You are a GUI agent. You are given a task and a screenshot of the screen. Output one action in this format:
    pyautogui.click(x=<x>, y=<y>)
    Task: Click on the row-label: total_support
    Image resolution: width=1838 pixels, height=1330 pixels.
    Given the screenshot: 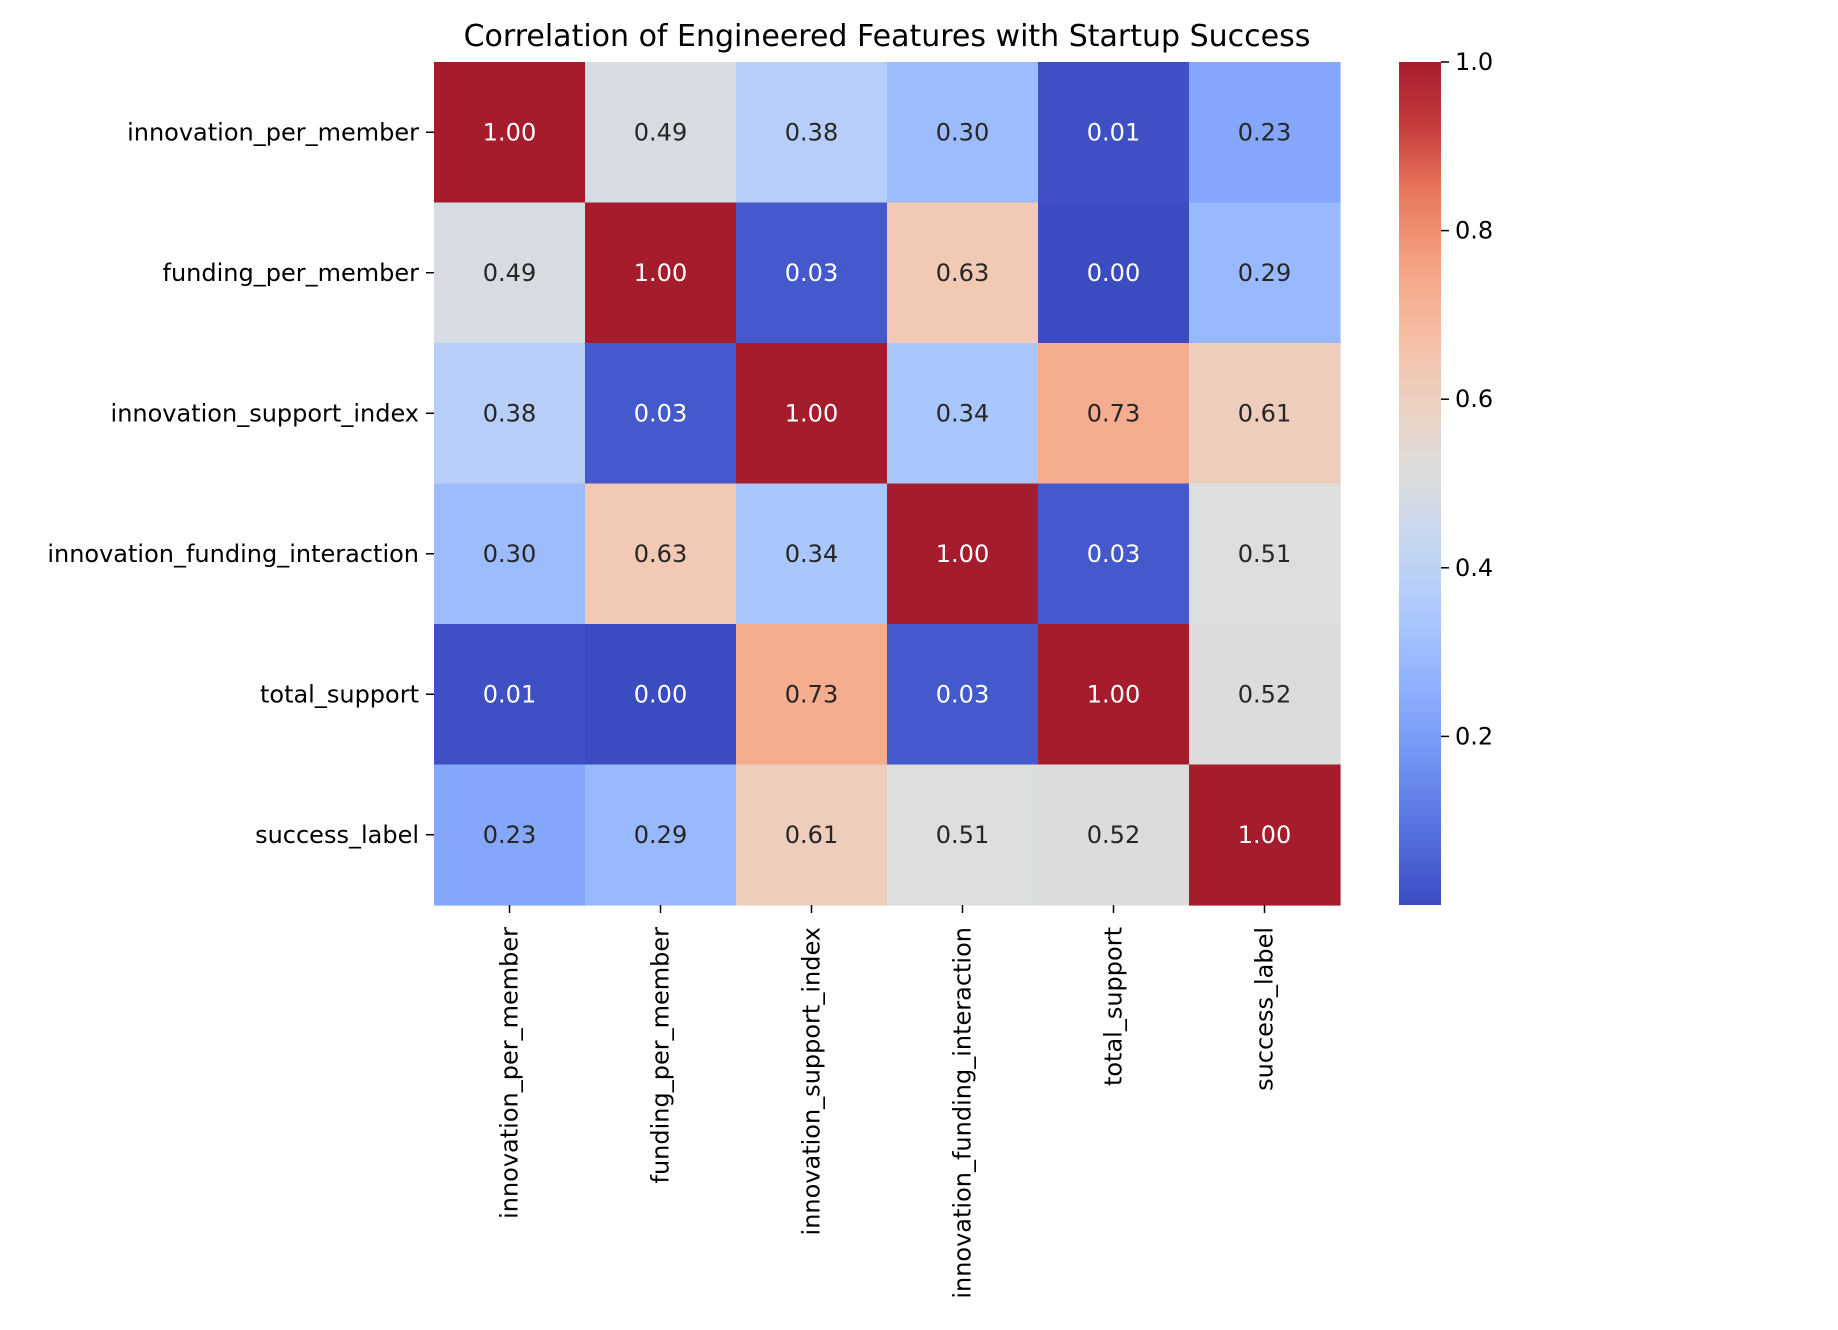 What is the action you would take?
    pyautogui.click(x=339, y=694)
    